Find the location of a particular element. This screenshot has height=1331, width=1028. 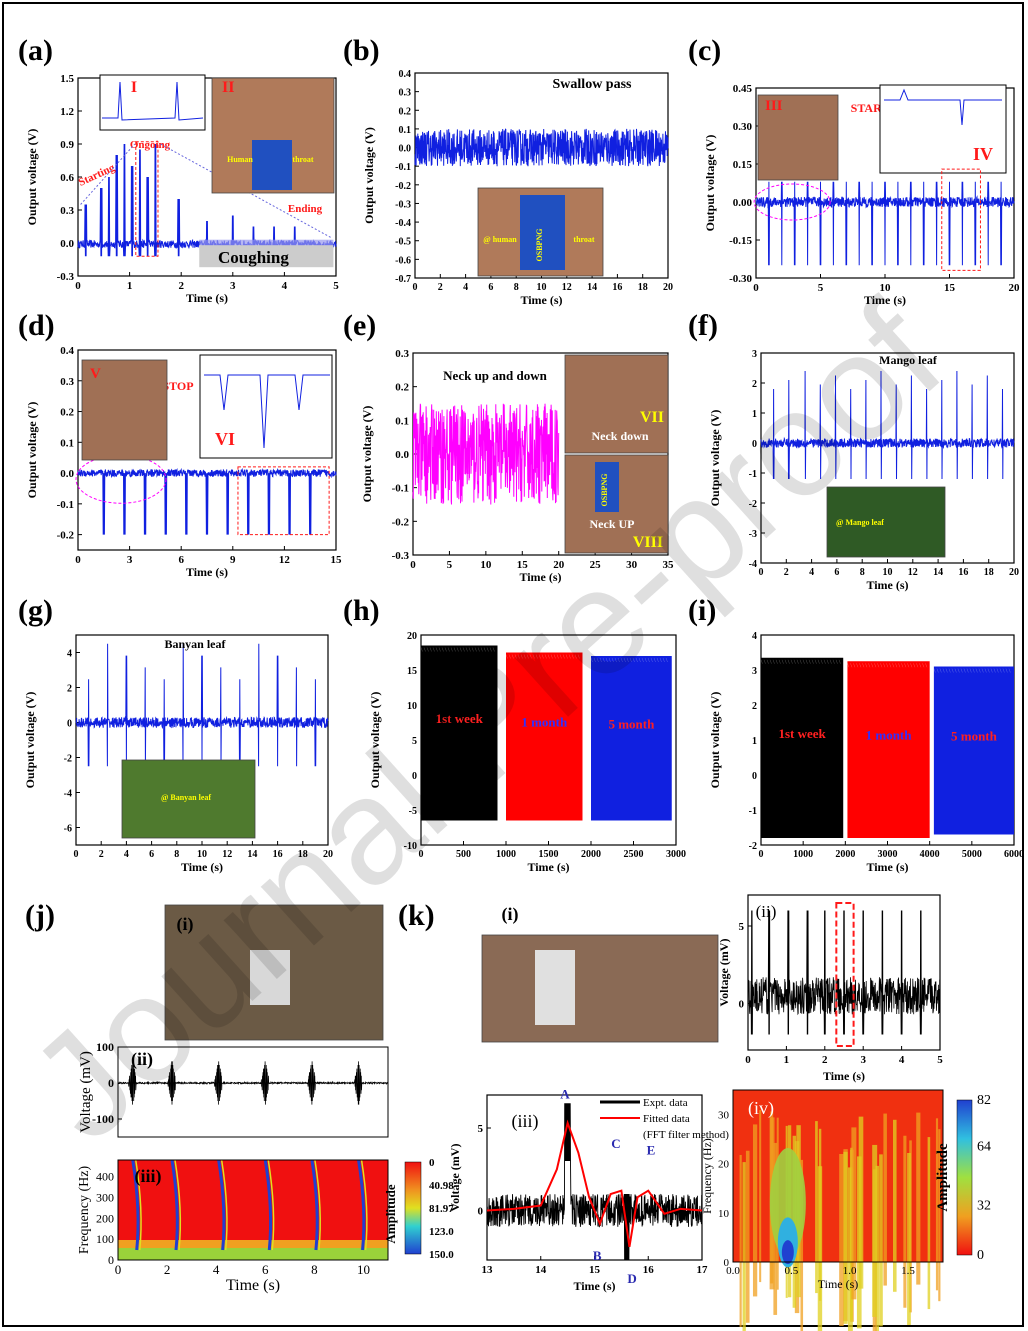

panel-letter: (k) is located at coordinates (416, 915).